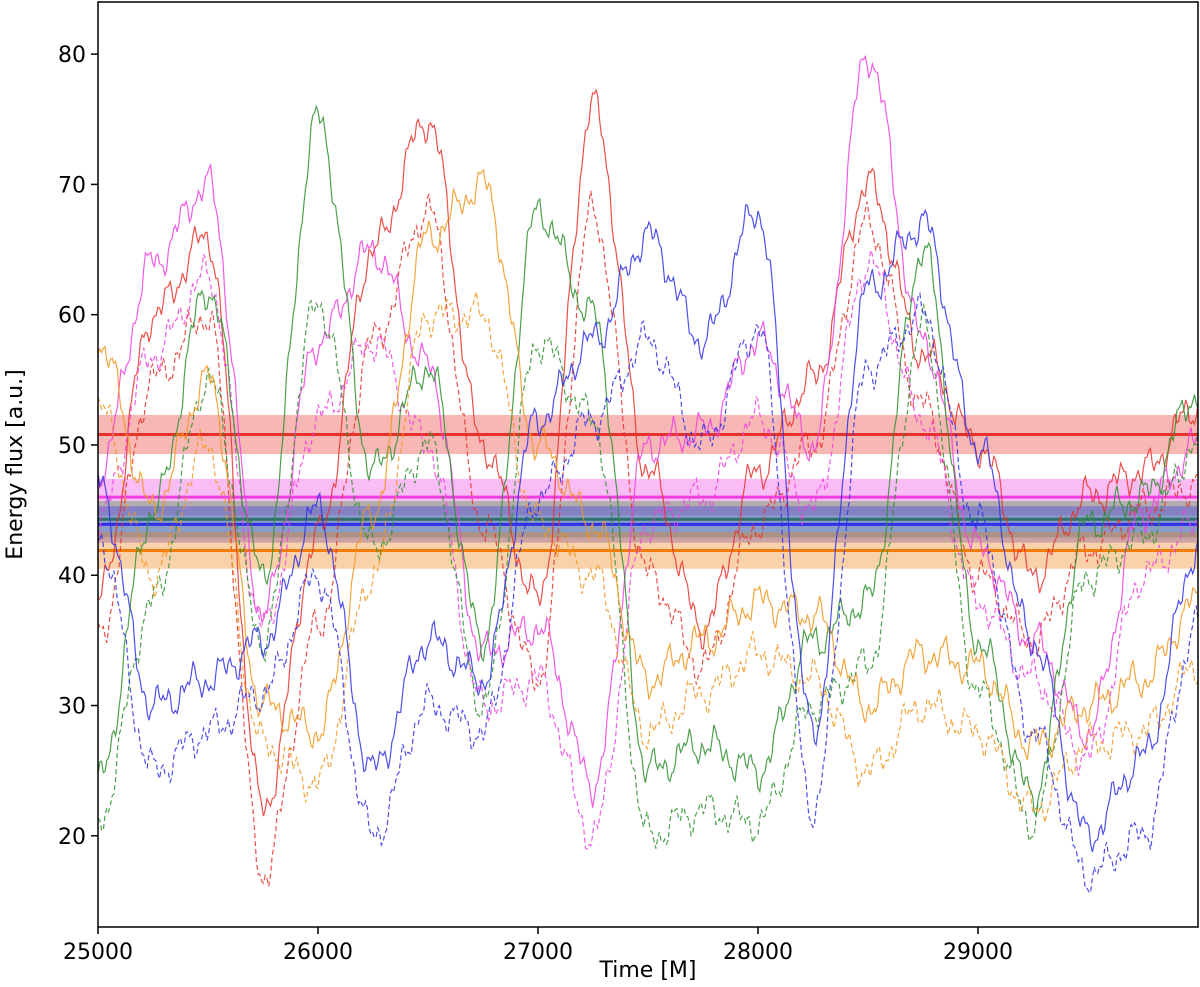  I want to click on x-axis-label: Time [M], so click(648, 970).